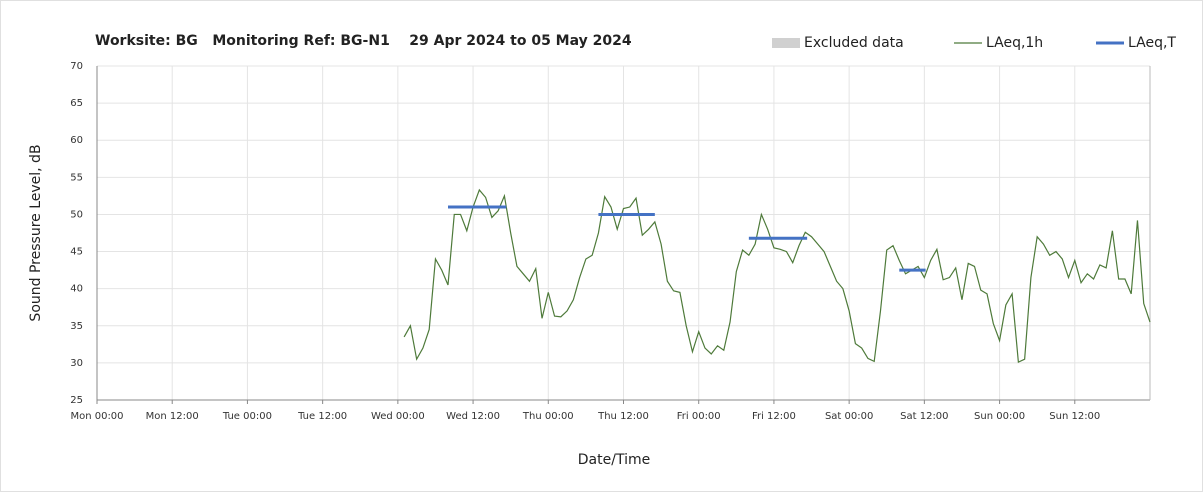  I want to click on x-tick-label: Tue 12:00, so click(322, 416).